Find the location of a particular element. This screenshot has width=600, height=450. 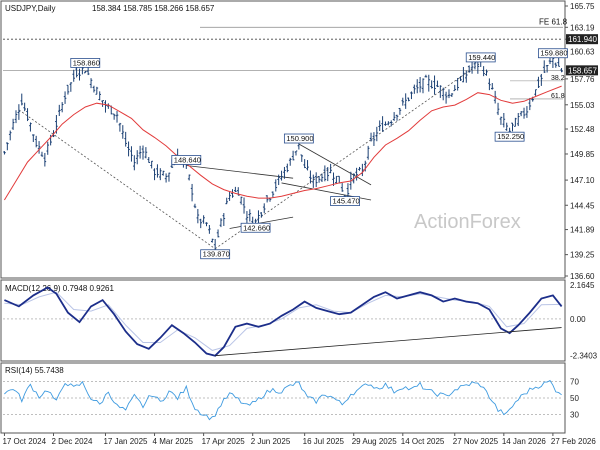

swing-label: 139.870 is located at coordinates (216, 254).